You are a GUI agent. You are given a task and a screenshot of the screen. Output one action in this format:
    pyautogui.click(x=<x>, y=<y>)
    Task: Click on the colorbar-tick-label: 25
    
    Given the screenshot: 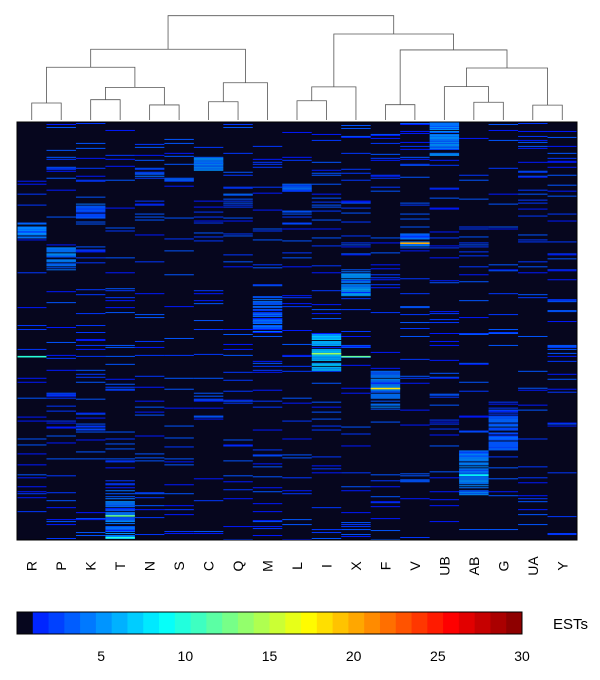 What is the action you would take?
    pyautogui.click(x=438, y=656)
    